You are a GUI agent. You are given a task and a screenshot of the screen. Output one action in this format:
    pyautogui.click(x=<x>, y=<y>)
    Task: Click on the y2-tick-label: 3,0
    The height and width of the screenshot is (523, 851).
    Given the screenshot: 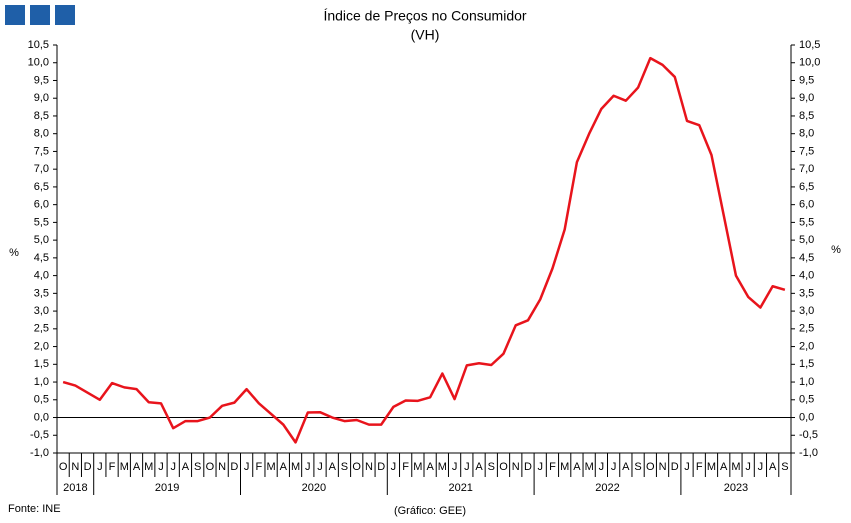 What is the action you would take?
    pyautogui.click(x=806, y=311)
    